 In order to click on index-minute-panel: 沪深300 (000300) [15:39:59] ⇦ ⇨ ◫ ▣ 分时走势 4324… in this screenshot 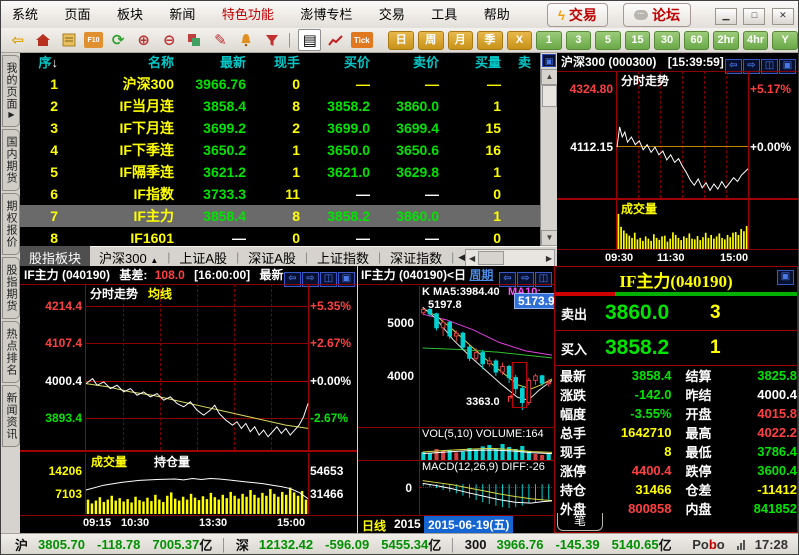, I will do `click(677, 159)`.